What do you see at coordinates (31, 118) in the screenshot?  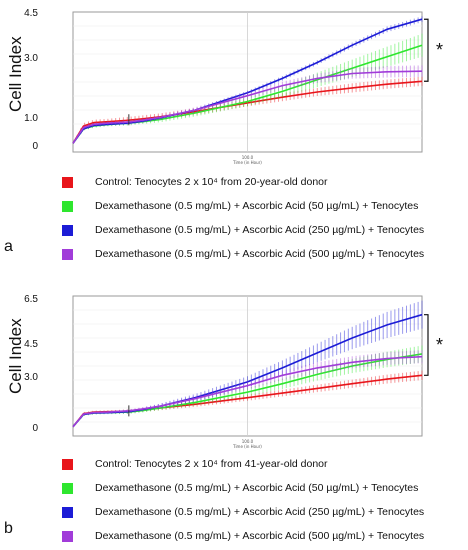 I see `y-tick-label: 1.0` at bounding box center [31, 118].